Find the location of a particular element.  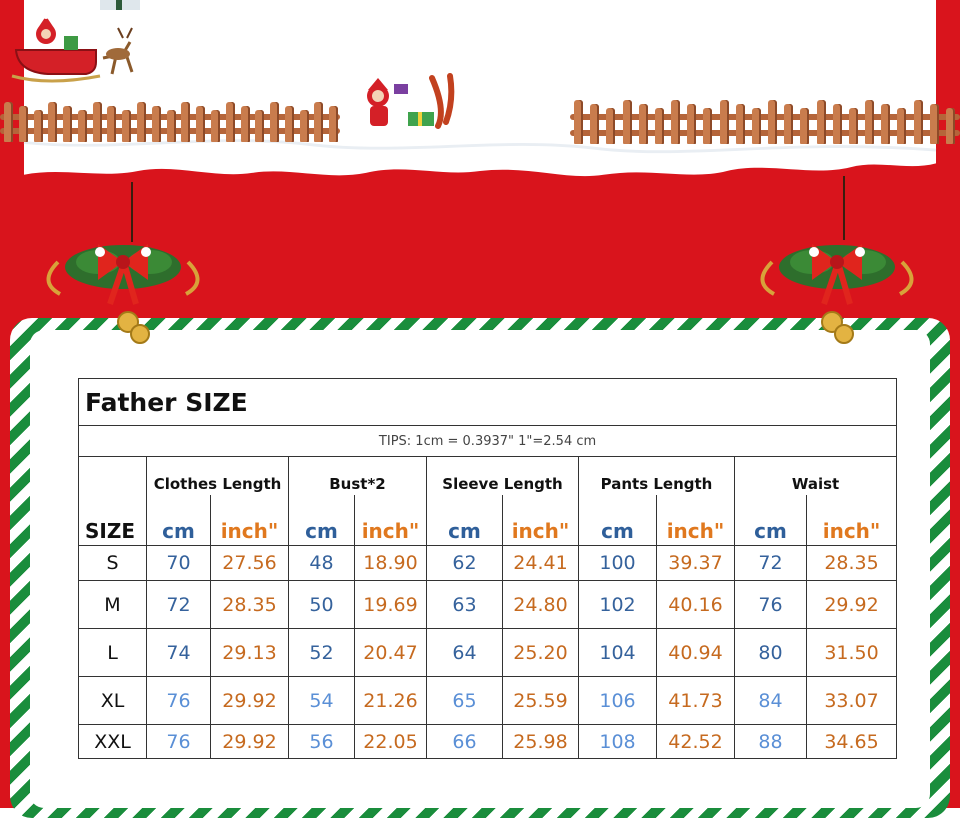

inch-cell: 29.13 is located at coordinates (249, 652).